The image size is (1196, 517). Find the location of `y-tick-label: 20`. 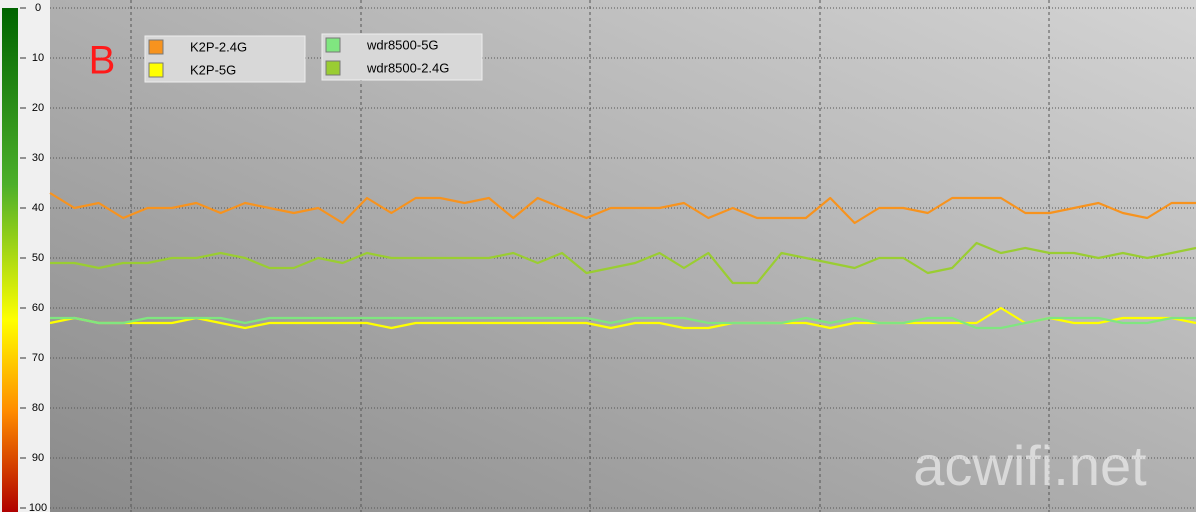

y-tick-label: 20 is located at coordinates (38, 108).